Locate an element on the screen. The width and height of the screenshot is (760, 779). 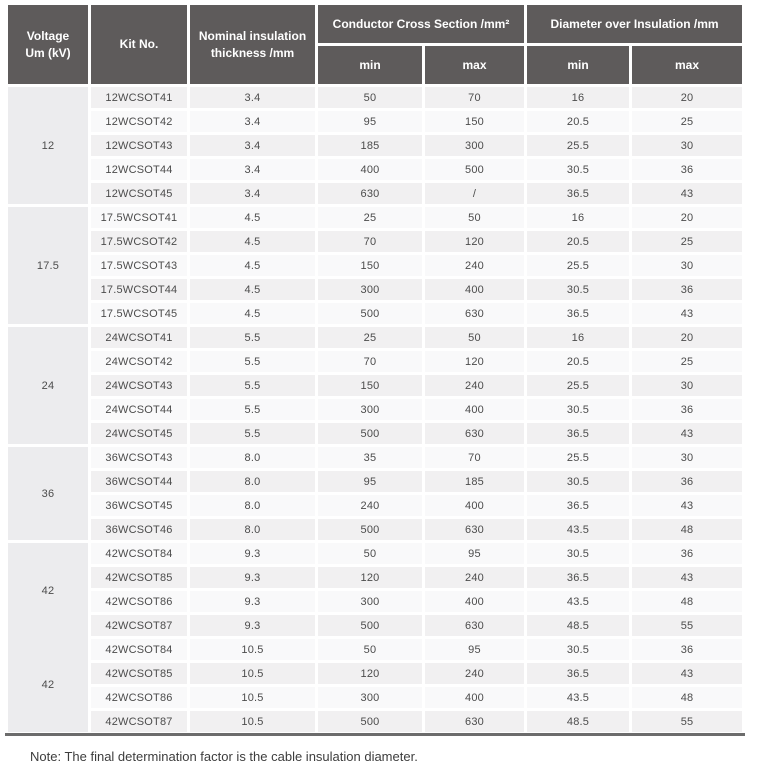
ccs-min-cell: 240 is located at coordinates (370, 505).